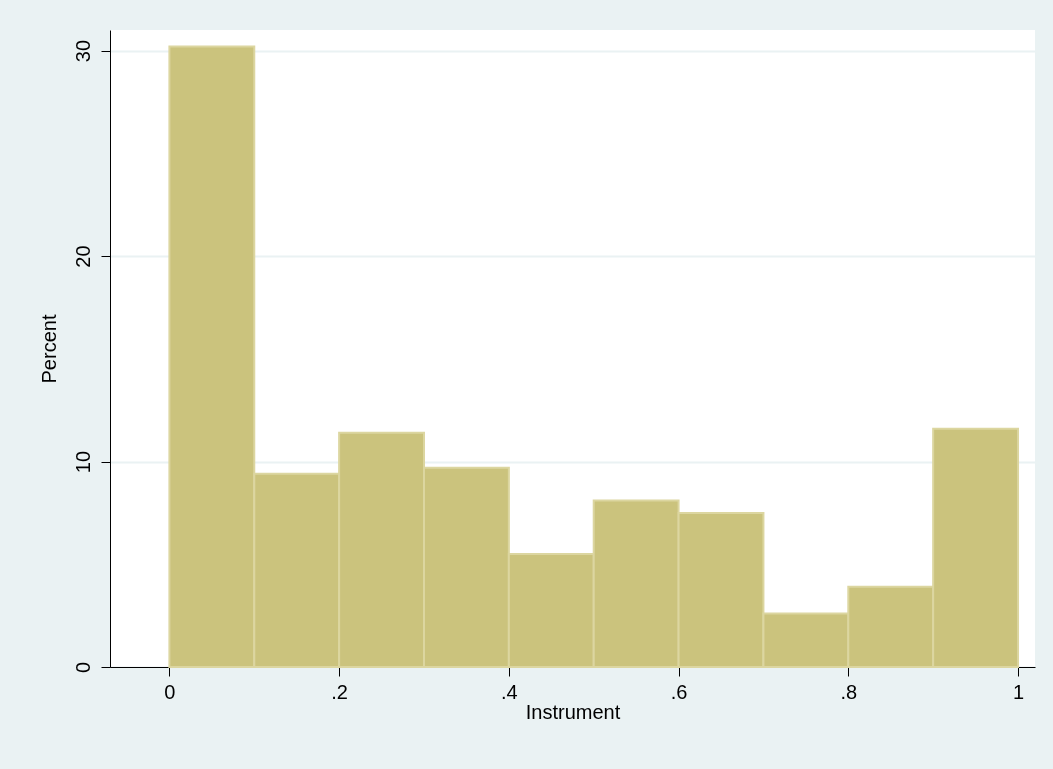 The image size is (1053, 769). What do you see at coordinates (170, 691) in the screenshot?
I see `x-tick-label: 0` at bounding box center [170, 691].